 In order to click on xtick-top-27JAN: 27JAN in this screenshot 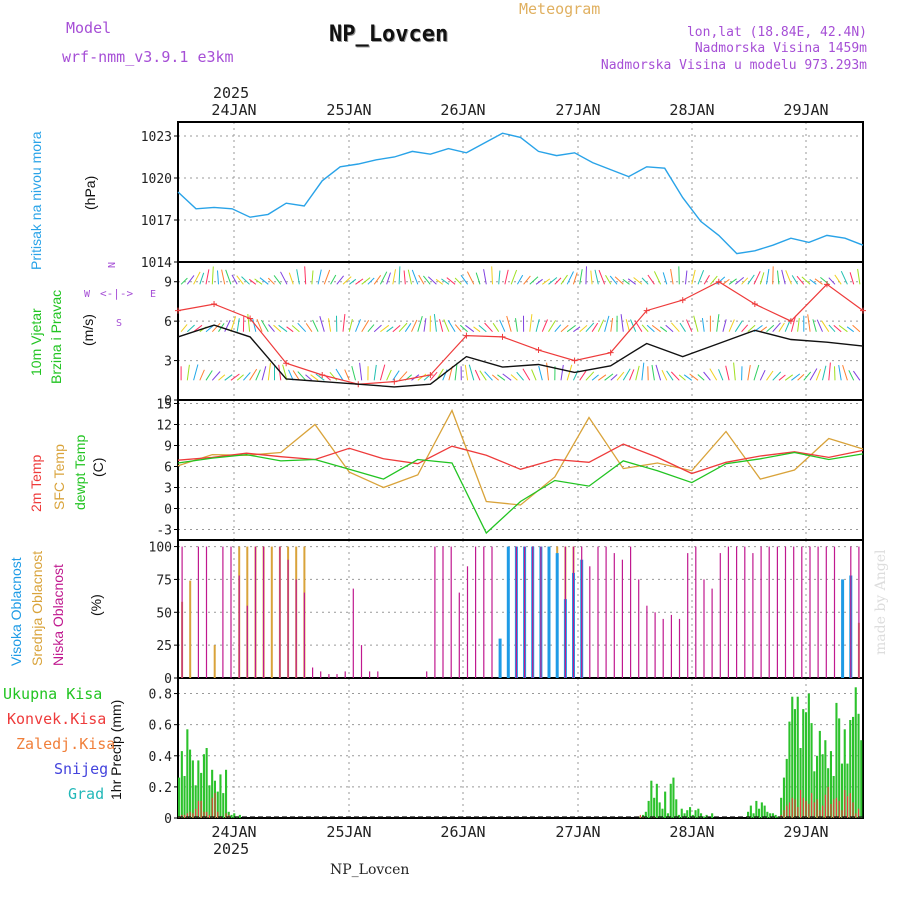, I will do `click(577, 110)`.